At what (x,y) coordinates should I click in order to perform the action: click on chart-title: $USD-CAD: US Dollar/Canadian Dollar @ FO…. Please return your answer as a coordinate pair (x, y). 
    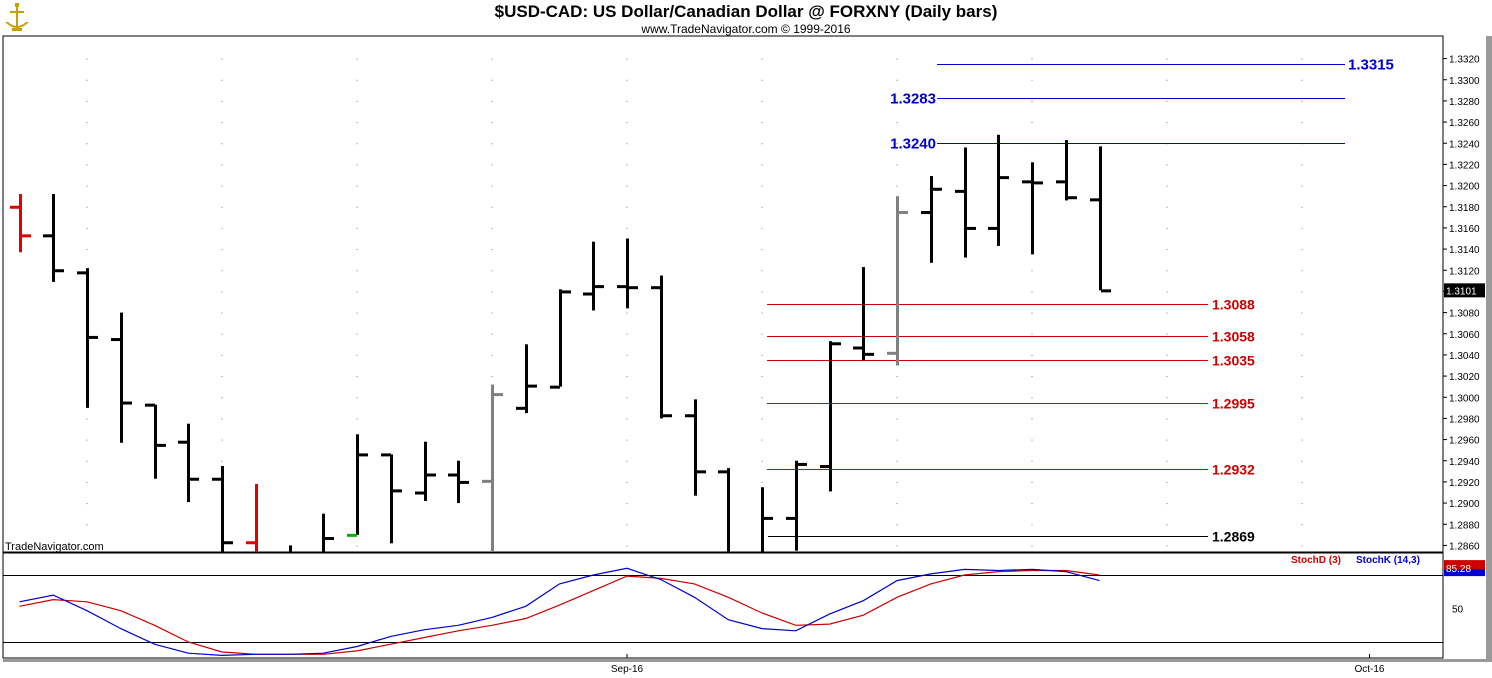
    Looking at the image, I should click on (746, 11).